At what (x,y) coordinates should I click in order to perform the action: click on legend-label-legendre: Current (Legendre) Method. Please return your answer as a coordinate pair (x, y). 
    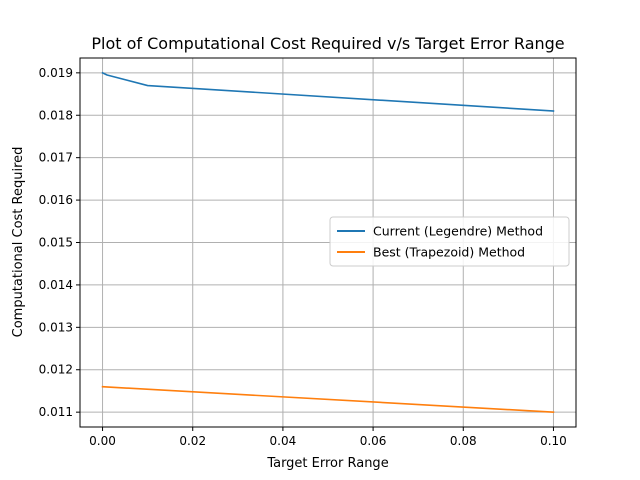
    Looking at the image, I should click on (458, 231).